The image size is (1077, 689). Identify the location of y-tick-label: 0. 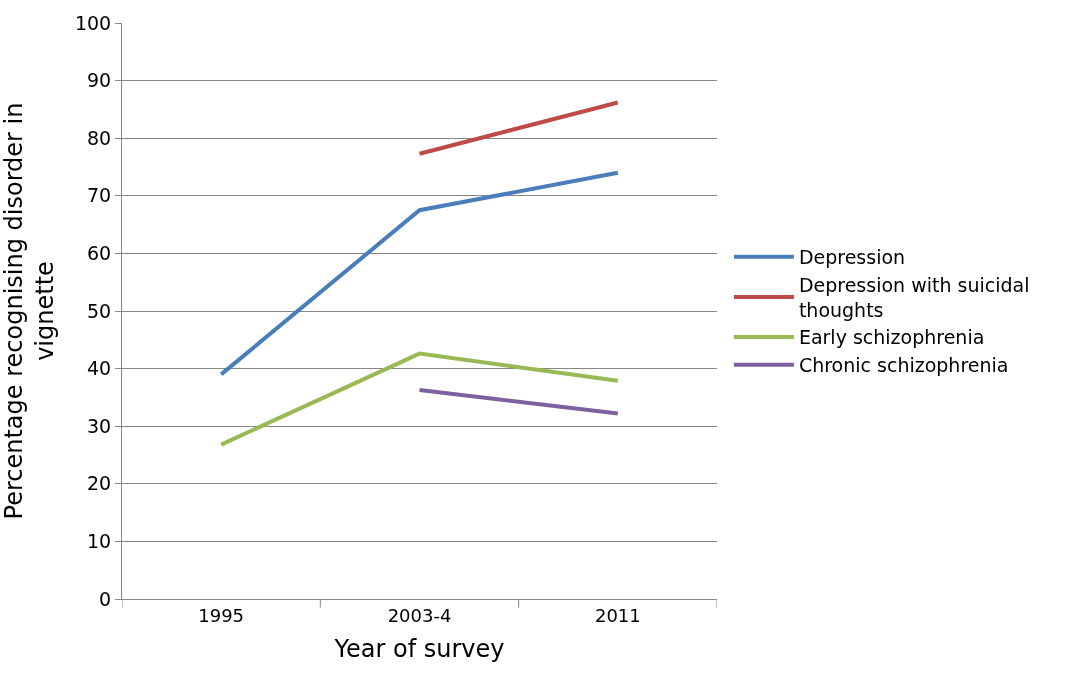
(105, 598).